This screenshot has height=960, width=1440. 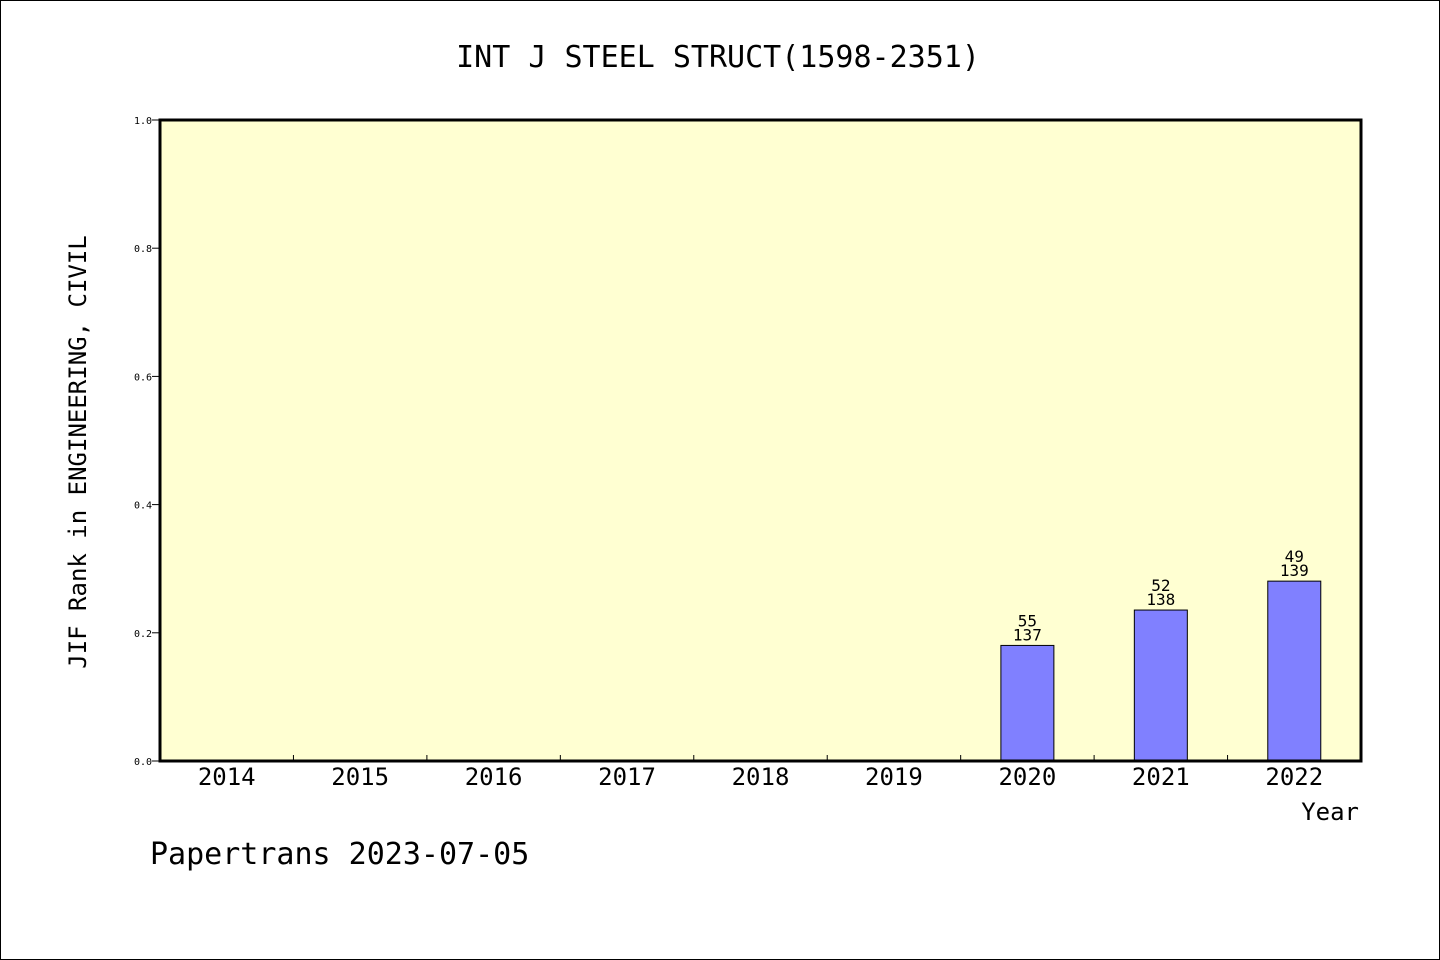 I want to click on x-tick-label: 2015, so click(x=360, y=777).